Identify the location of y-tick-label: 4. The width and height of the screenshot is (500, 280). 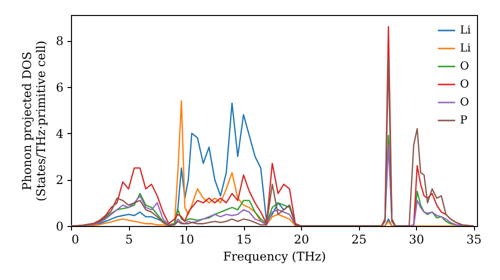
(60, 133).